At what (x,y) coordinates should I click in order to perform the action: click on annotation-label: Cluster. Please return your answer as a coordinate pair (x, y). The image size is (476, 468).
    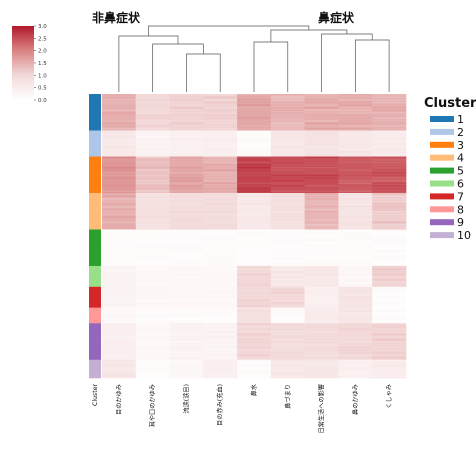
    Looking at the image, I should click on (95, 395).